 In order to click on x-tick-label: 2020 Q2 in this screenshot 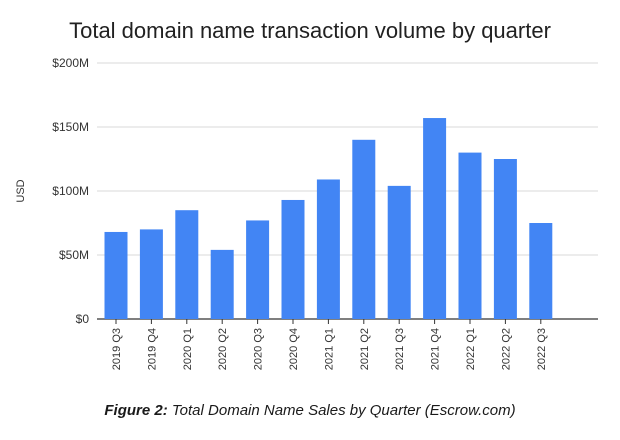, I will do `click(223, 349)`.